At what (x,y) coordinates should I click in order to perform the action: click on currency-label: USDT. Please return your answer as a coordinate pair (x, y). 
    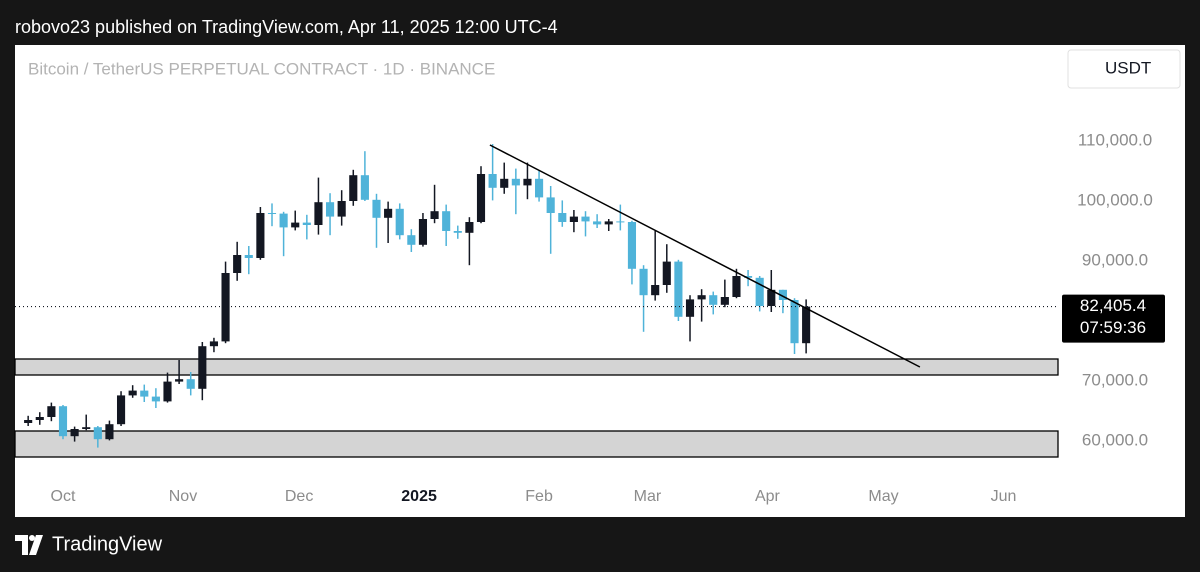
    Looking at the image, I should click on (1128, 67).